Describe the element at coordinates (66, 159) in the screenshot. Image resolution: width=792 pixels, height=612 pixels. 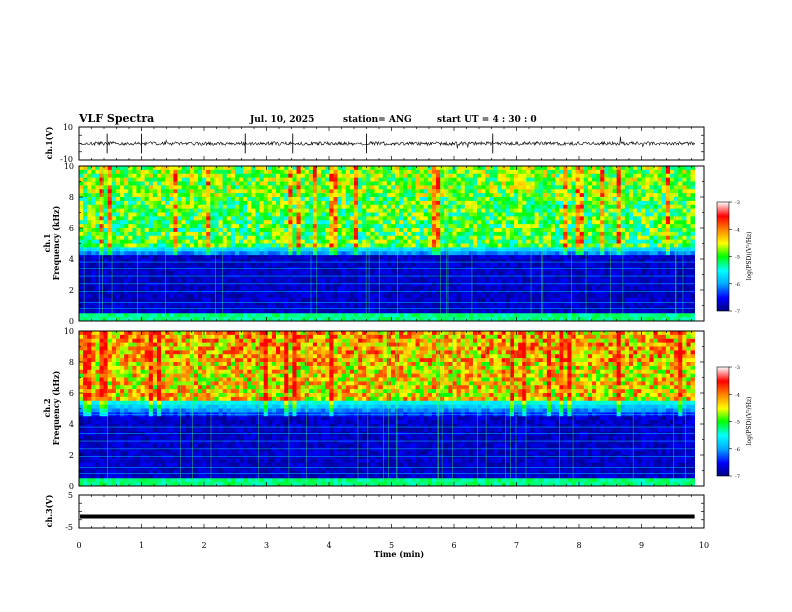
I see `ch1-ytick-bottom: -10` at that location.